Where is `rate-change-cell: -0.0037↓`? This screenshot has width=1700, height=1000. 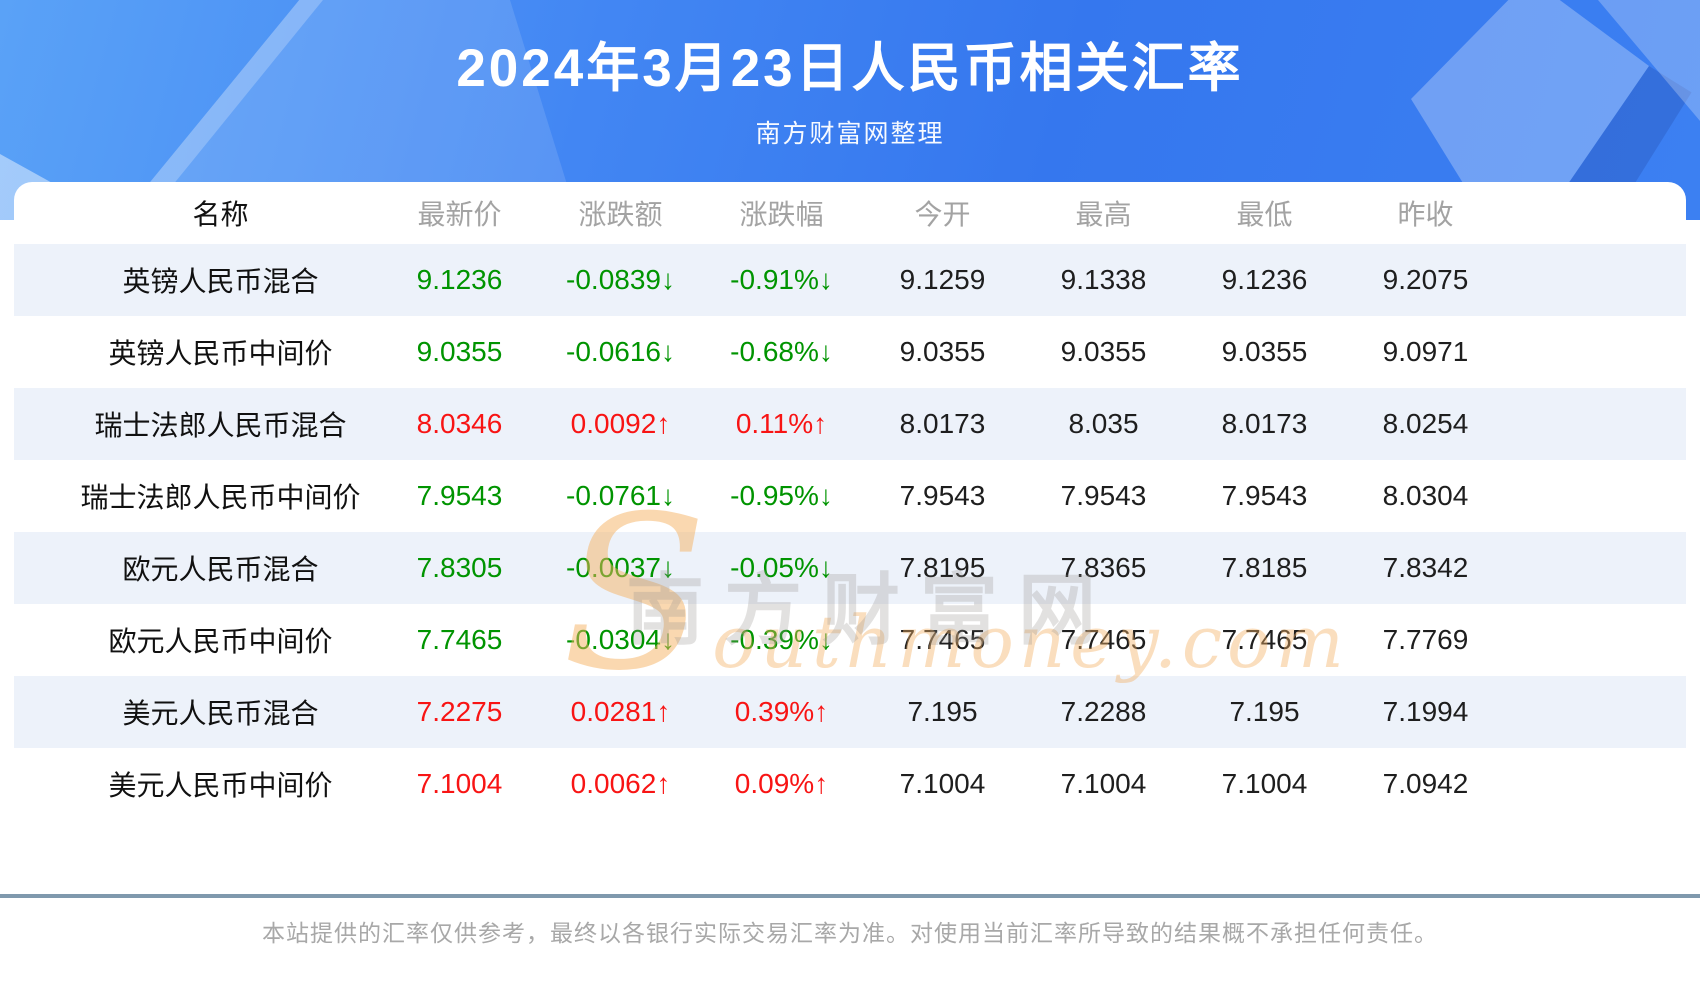 rate-change-cell: -0.0037↓ is located at coordinates (620, 567).